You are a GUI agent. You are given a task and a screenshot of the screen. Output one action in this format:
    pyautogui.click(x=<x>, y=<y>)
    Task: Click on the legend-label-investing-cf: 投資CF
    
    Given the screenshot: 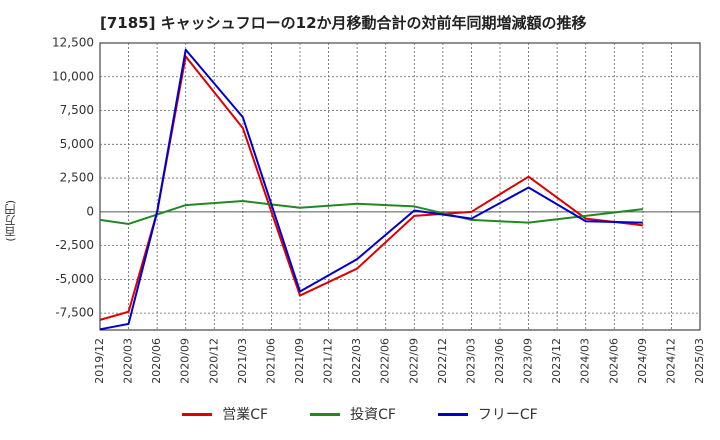 What is the action you would take?
    pyautogui.click(x=373, y=415)
    